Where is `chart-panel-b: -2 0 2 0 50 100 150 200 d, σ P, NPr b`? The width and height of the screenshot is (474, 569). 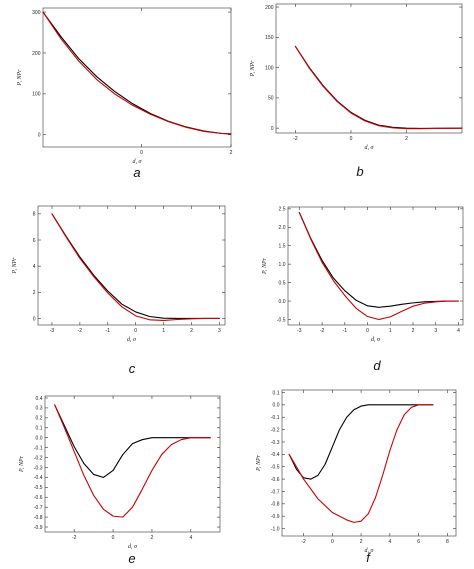 chart-panel-b: -2 0 2 0 50 100 150 200 d, σ P, NPr b is located at coordinates (356, 91).